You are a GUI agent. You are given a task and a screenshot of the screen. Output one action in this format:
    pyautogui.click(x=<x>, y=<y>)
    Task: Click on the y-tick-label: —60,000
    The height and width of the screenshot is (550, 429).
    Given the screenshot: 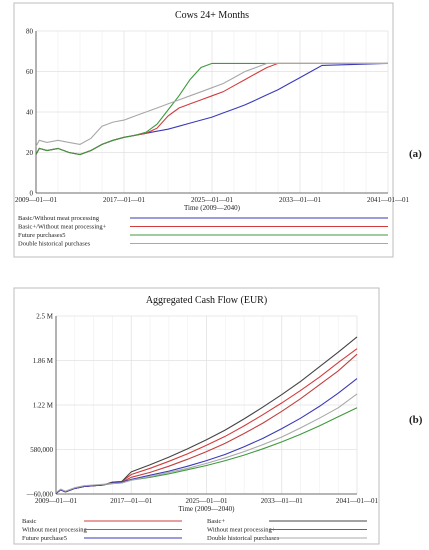 What is the action you would take?
    pyautogui.click(x=40, y=495)
    